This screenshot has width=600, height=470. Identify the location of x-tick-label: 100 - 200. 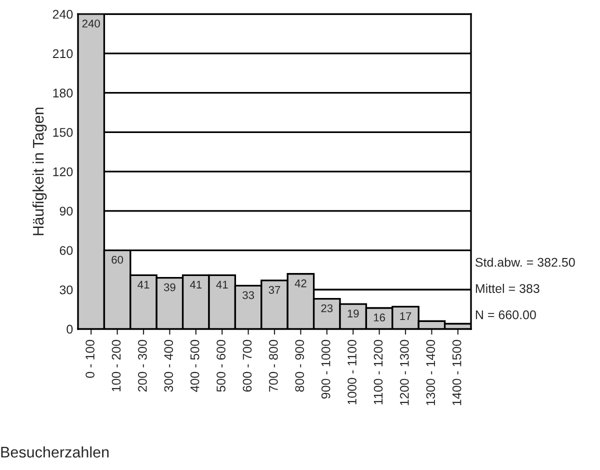
(116, 366).